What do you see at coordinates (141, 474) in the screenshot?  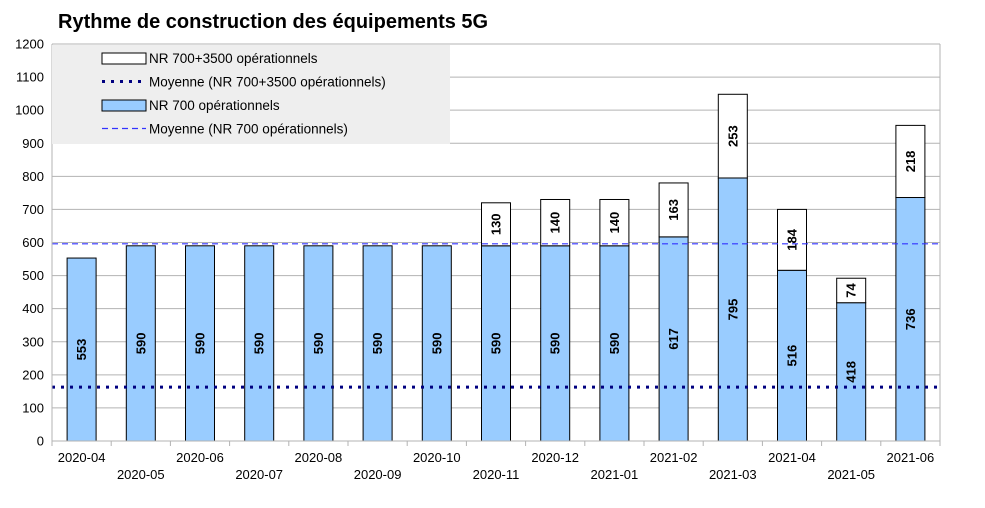 I see `x-tick-label: 2020-05` at bounding box center [141, 474].